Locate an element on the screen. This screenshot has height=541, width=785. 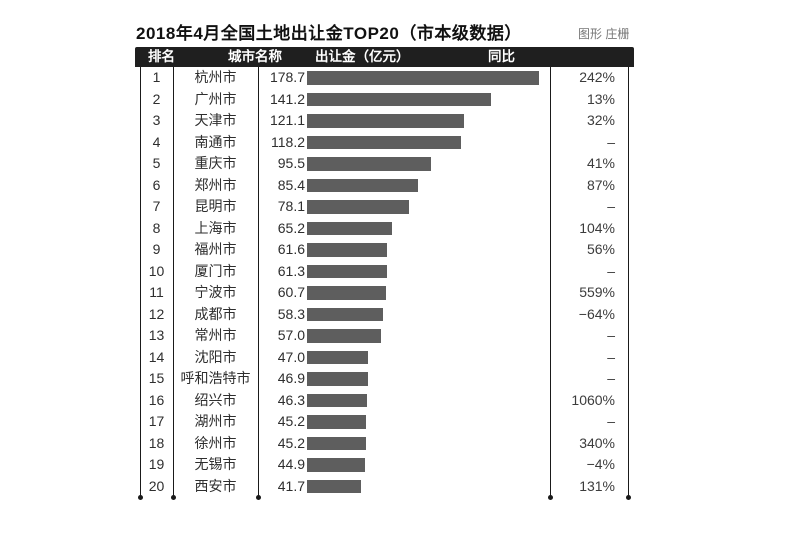
city-cell: 徐州市 is located at coordinates (215, 442).